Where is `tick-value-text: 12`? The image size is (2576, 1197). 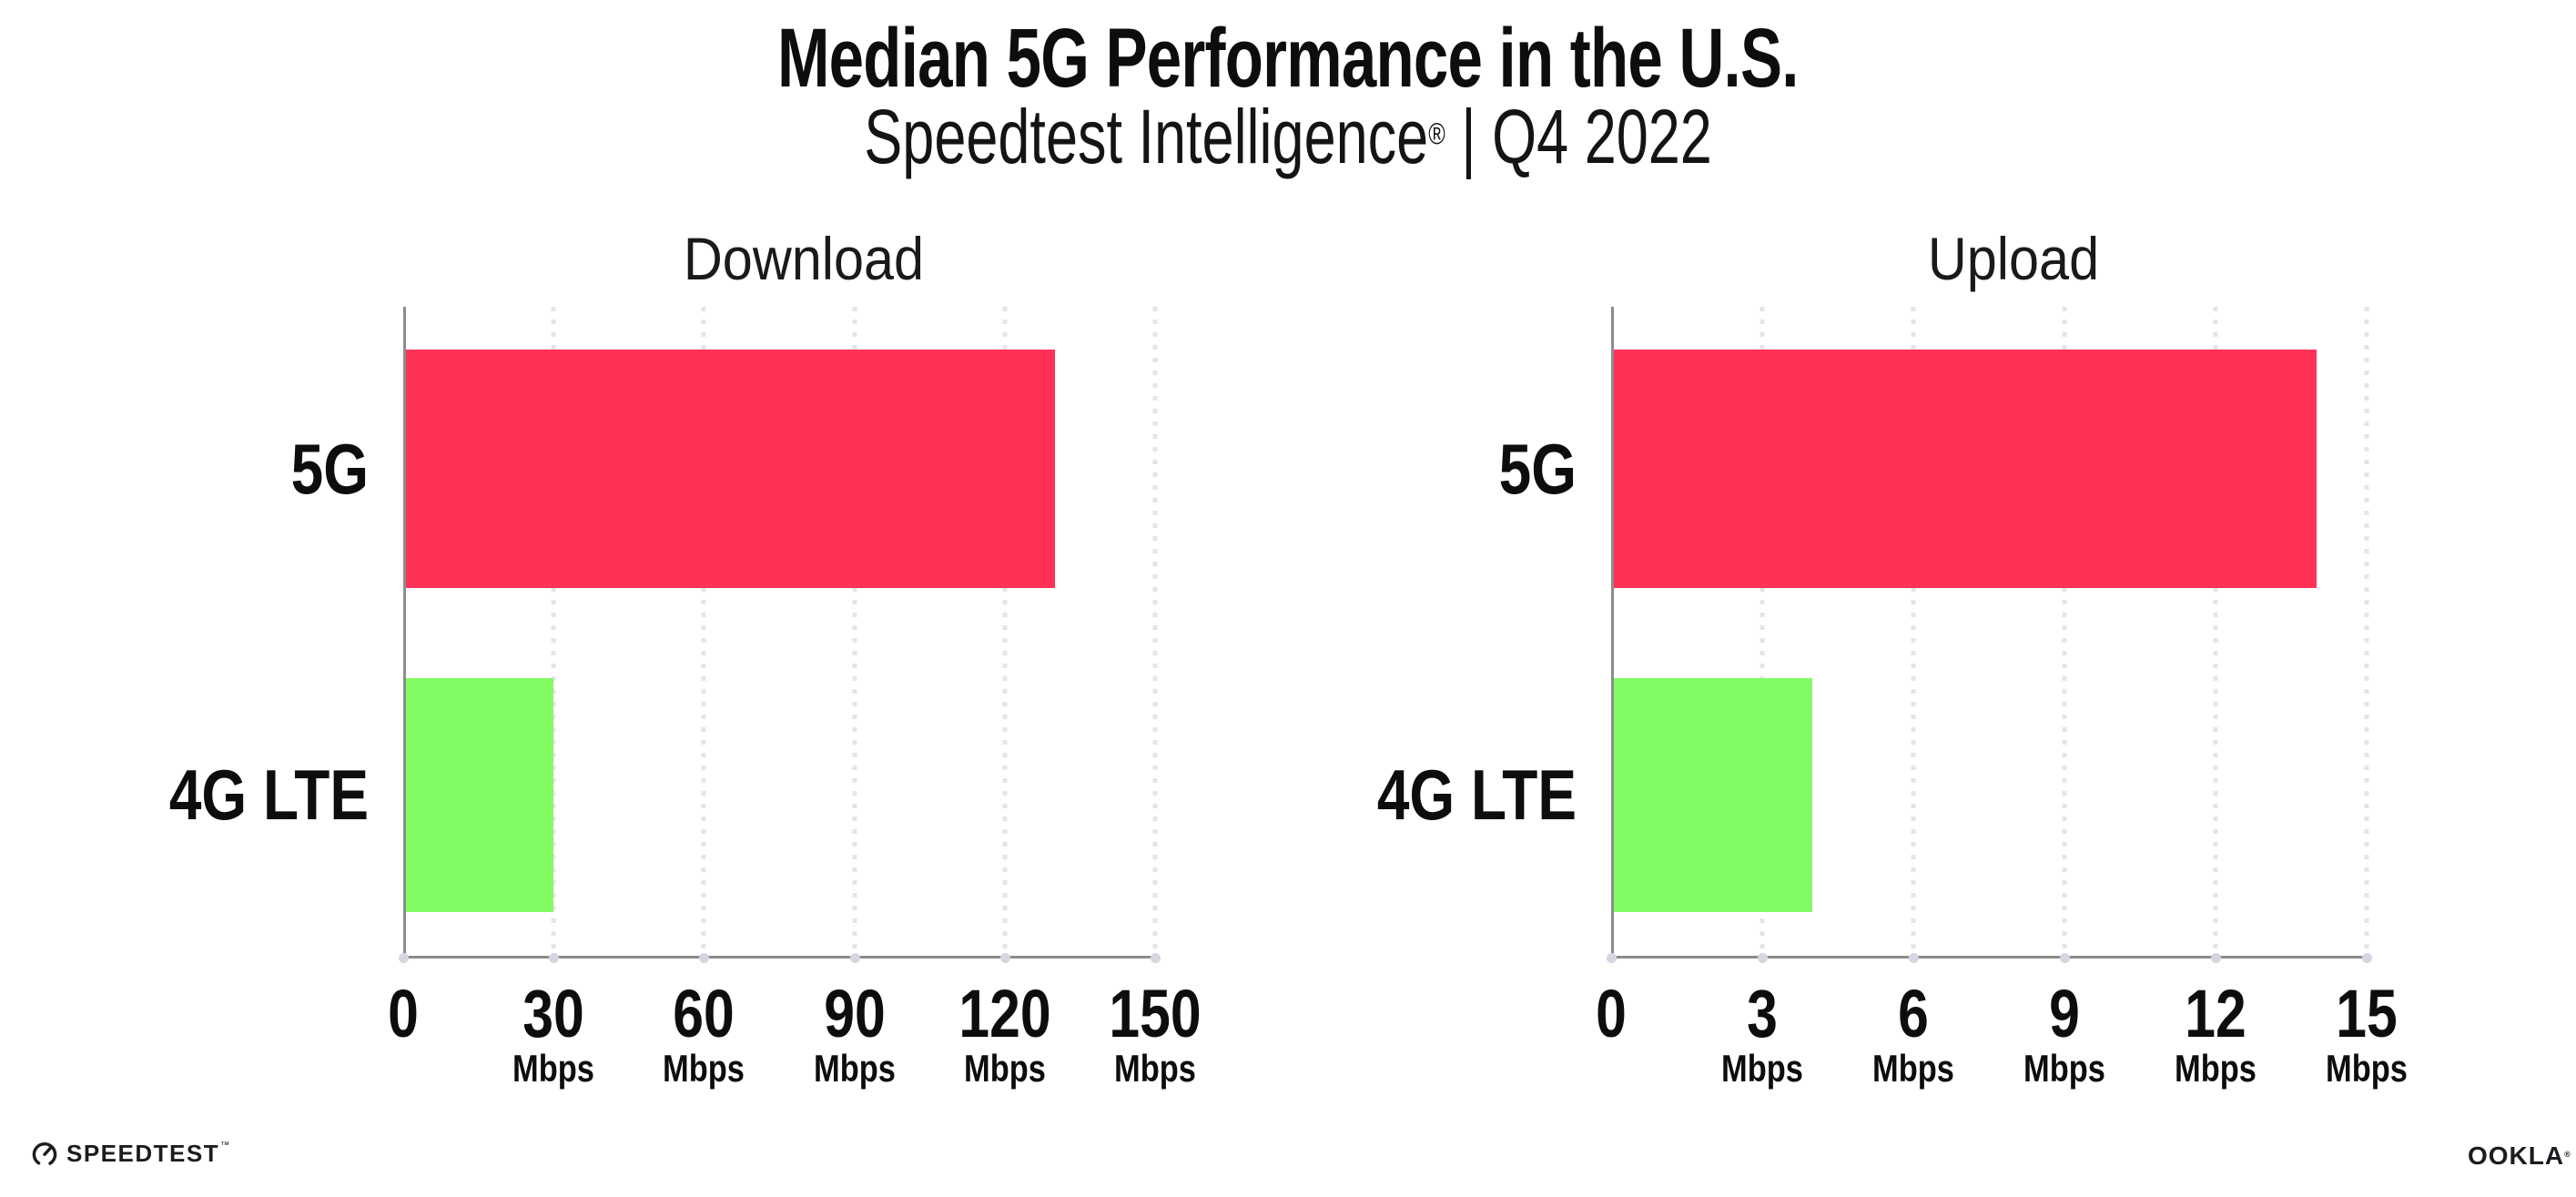
tick-value-text: 12 is located at coordinates (2215, 1014).